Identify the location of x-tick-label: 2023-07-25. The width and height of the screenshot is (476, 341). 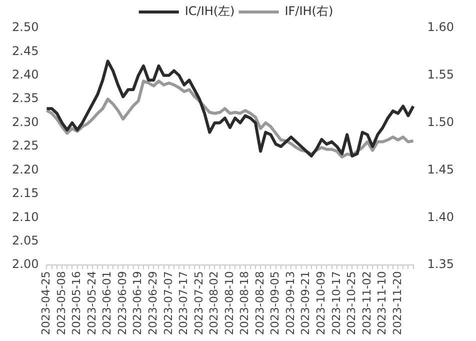
(199, 303).